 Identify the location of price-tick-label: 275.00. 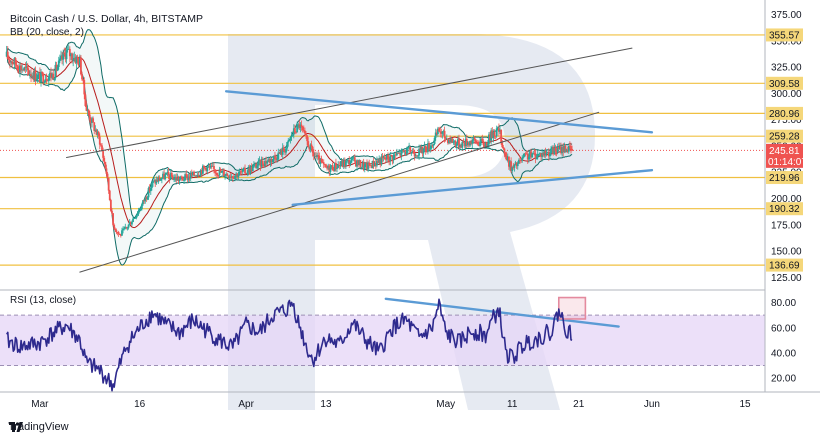
(786, 120).